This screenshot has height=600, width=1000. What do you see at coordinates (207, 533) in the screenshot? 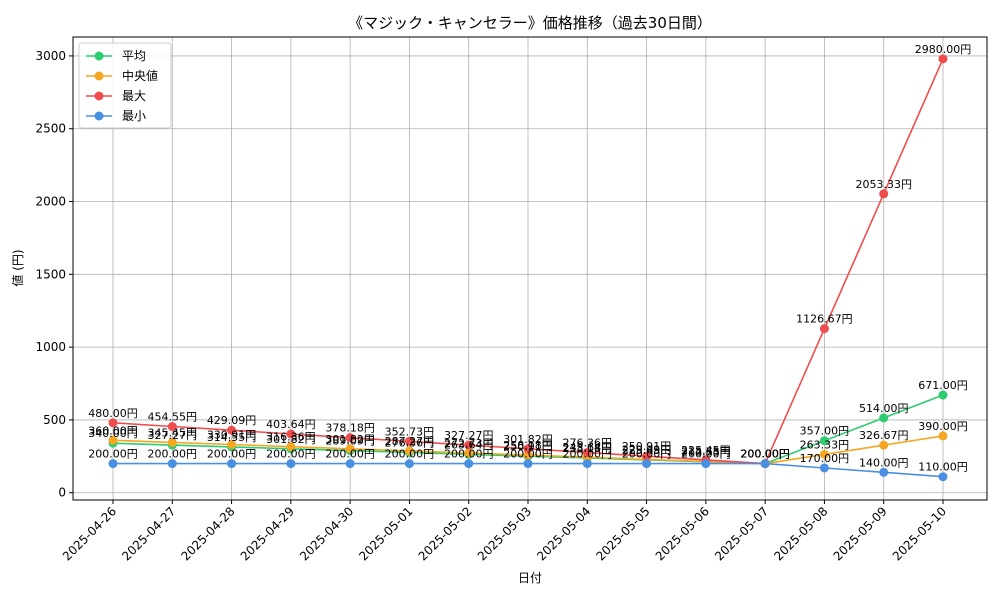
I see `x-tick-label: 2025-04-28` at bounding box center [207, 533].